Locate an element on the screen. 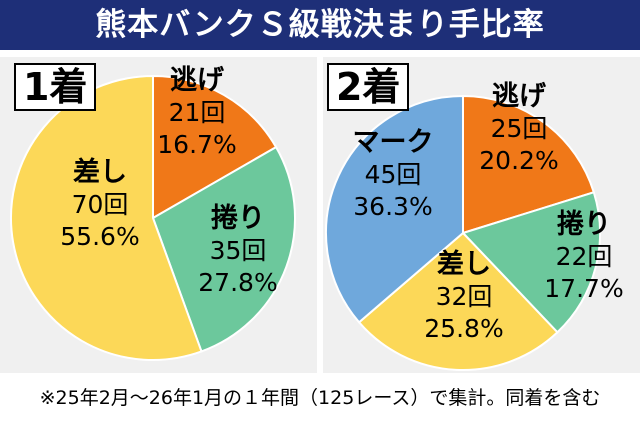  slice-percent: 20.2% is located at coordinates (519, 160).